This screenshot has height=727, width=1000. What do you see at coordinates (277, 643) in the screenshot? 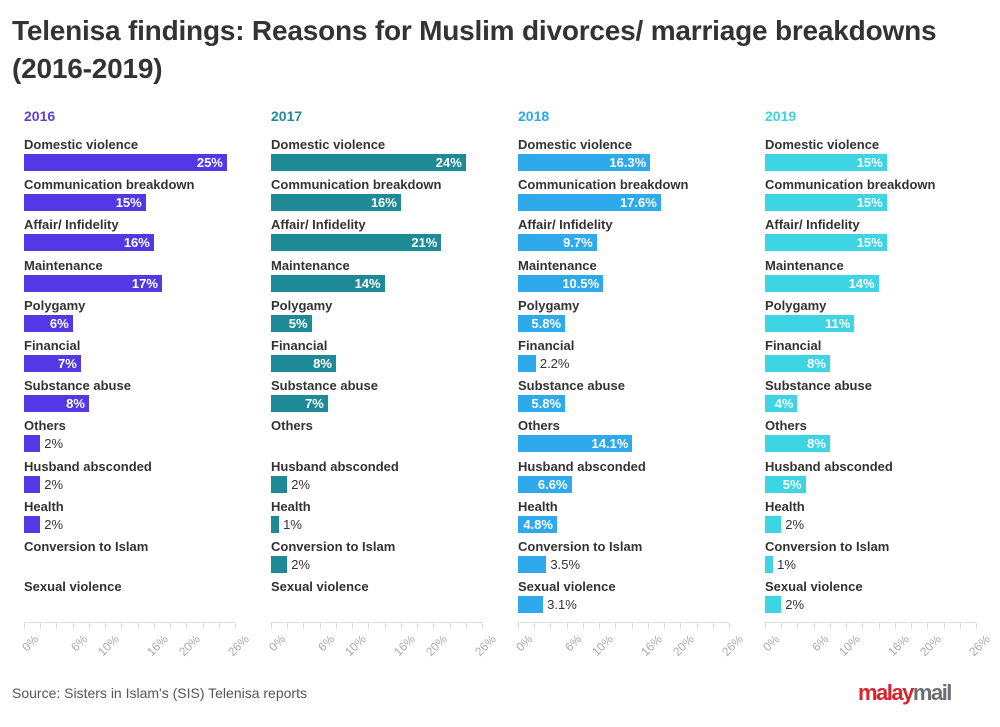
I see `x-tick-label: 0%` at bounding box center [277, 643].